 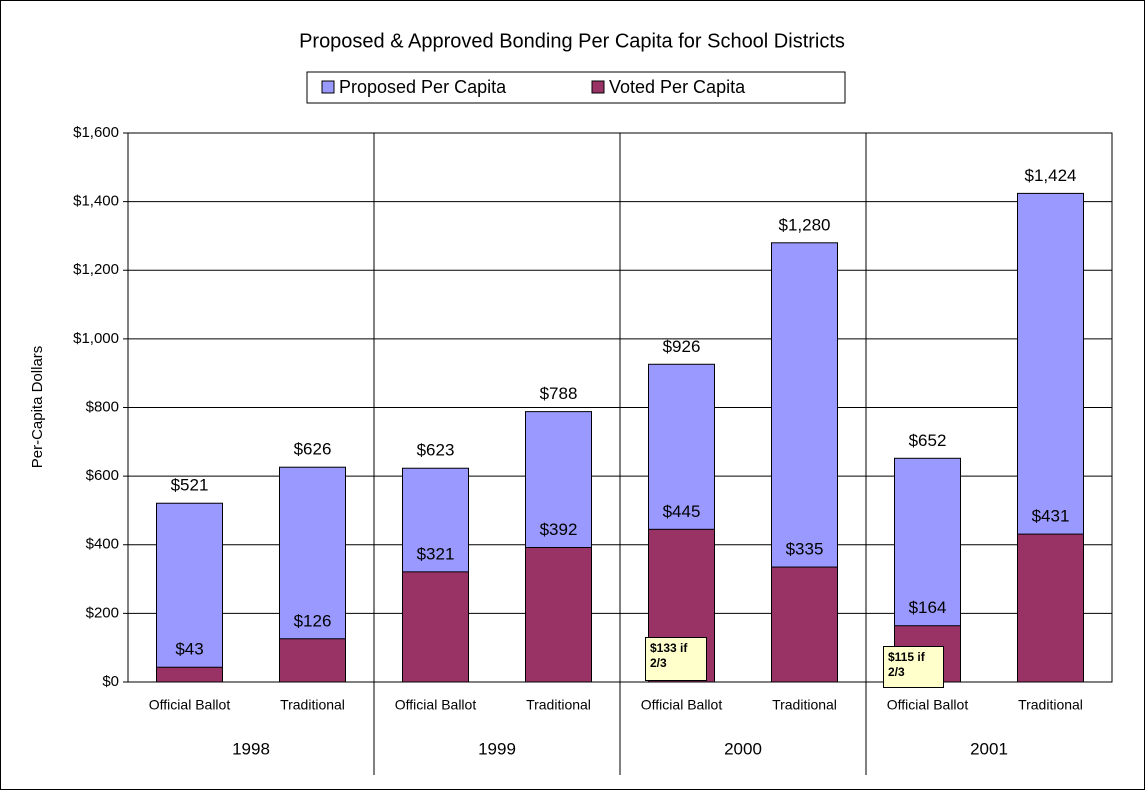 I want to click on y-tick-label: $1,400, so click(x=96, y=201).